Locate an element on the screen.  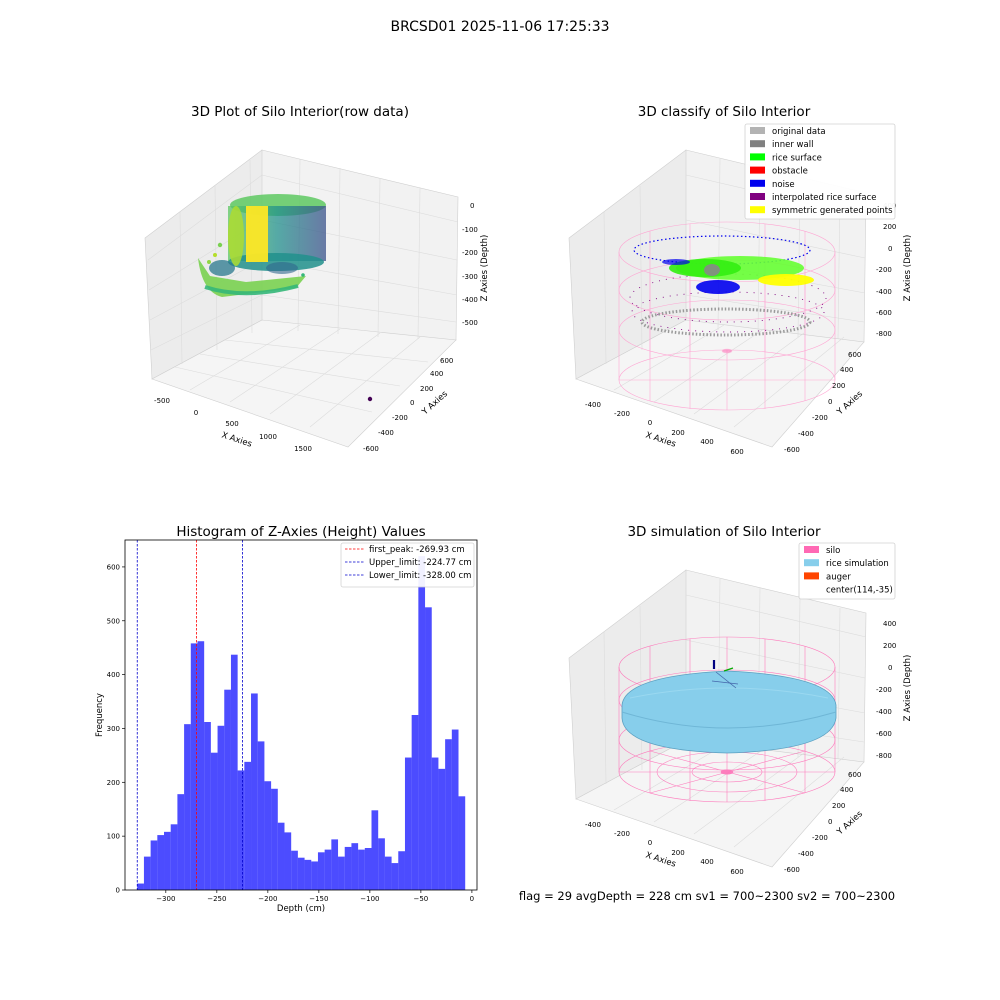
classify-plot-title: 3D classify of Silo Interior is located at coordinates (724, 112).